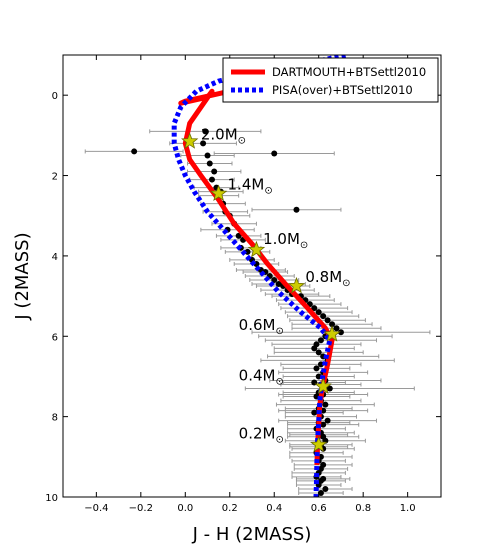 The image size is (491, 552). What do you see at coordinates (319, 508) in the screenshot?
I see `x-tick-label: 0.6` at bounding box center [319, 508].